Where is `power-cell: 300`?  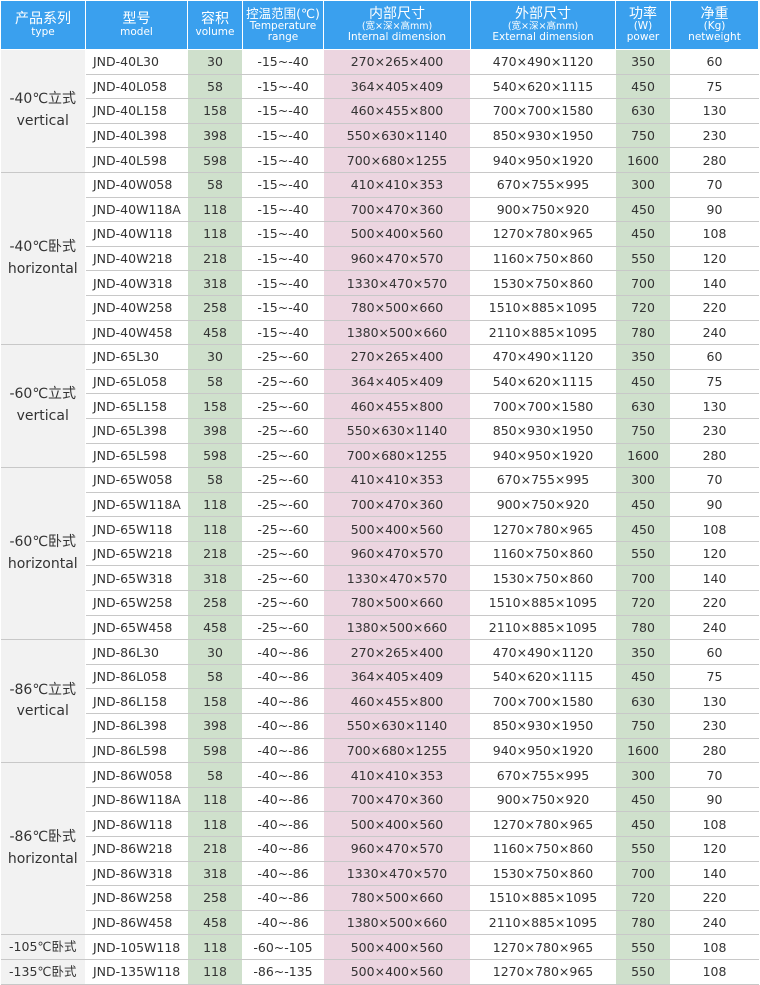 power-cell: 300 is located at coordinates (643, 480).